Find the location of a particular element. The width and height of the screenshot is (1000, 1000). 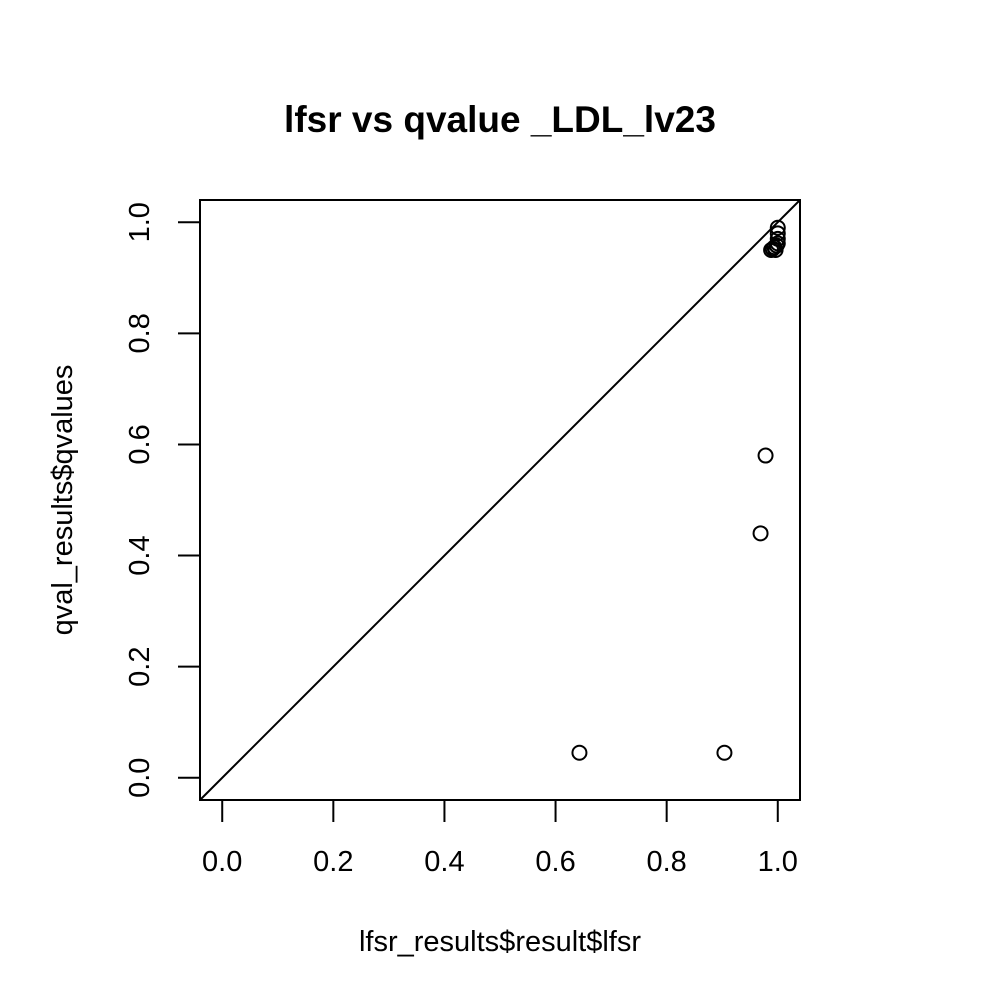

y-tick-label: 0.6 is located at coordinates (140, 444).